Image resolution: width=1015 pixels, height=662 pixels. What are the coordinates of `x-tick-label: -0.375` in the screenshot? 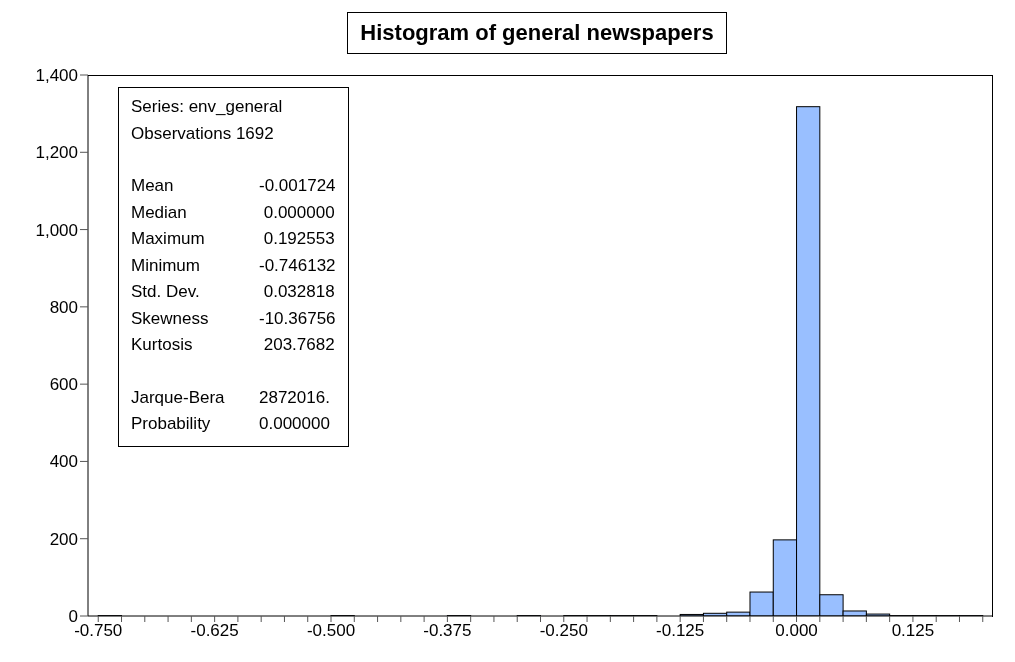 It's located at (447, 631).